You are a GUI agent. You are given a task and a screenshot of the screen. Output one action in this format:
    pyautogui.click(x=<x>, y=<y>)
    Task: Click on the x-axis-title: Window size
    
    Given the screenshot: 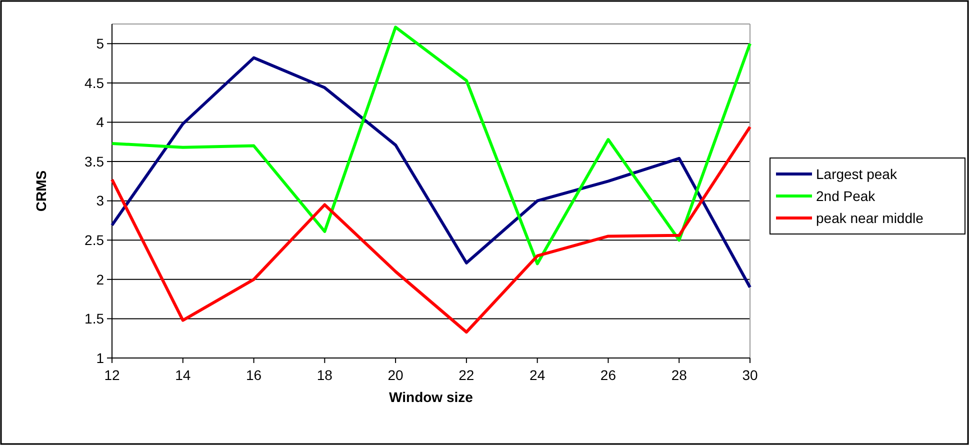 What is the action you would take?
    pyautogui.click(x=431, y=397)
    